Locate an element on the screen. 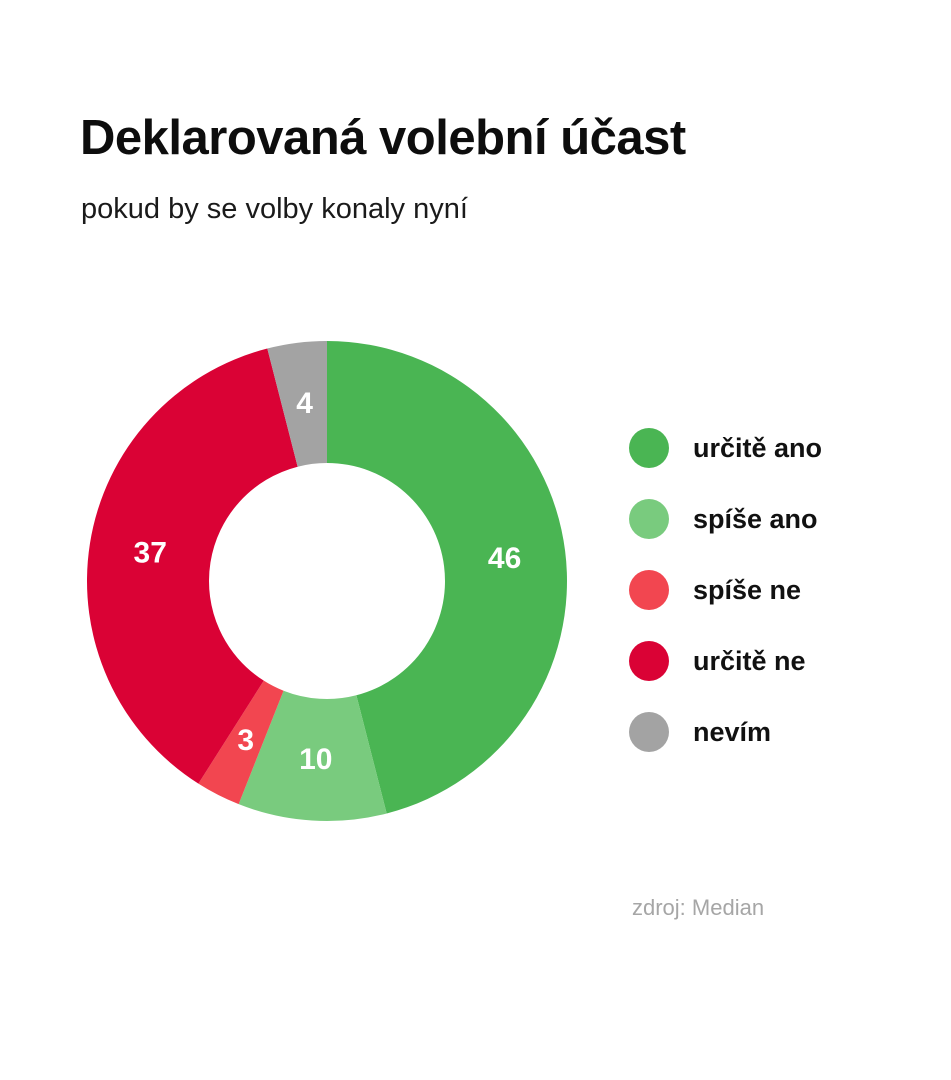 The image size is (951, 1080). chart-subtitle: pokud by se volby konaly nyní is located at coordinates (274, 209).